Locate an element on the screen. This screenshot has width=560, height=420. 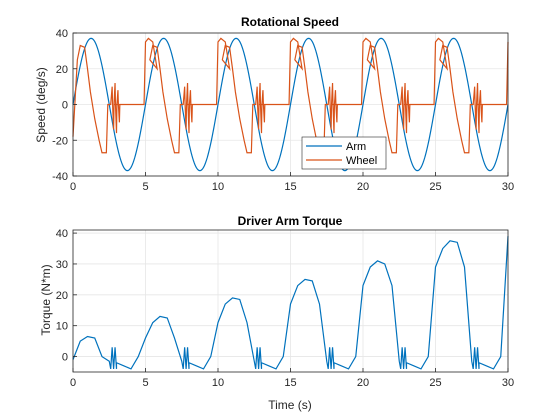
torque-title: Driver Arm Torque is located at coordinates (290, 221).